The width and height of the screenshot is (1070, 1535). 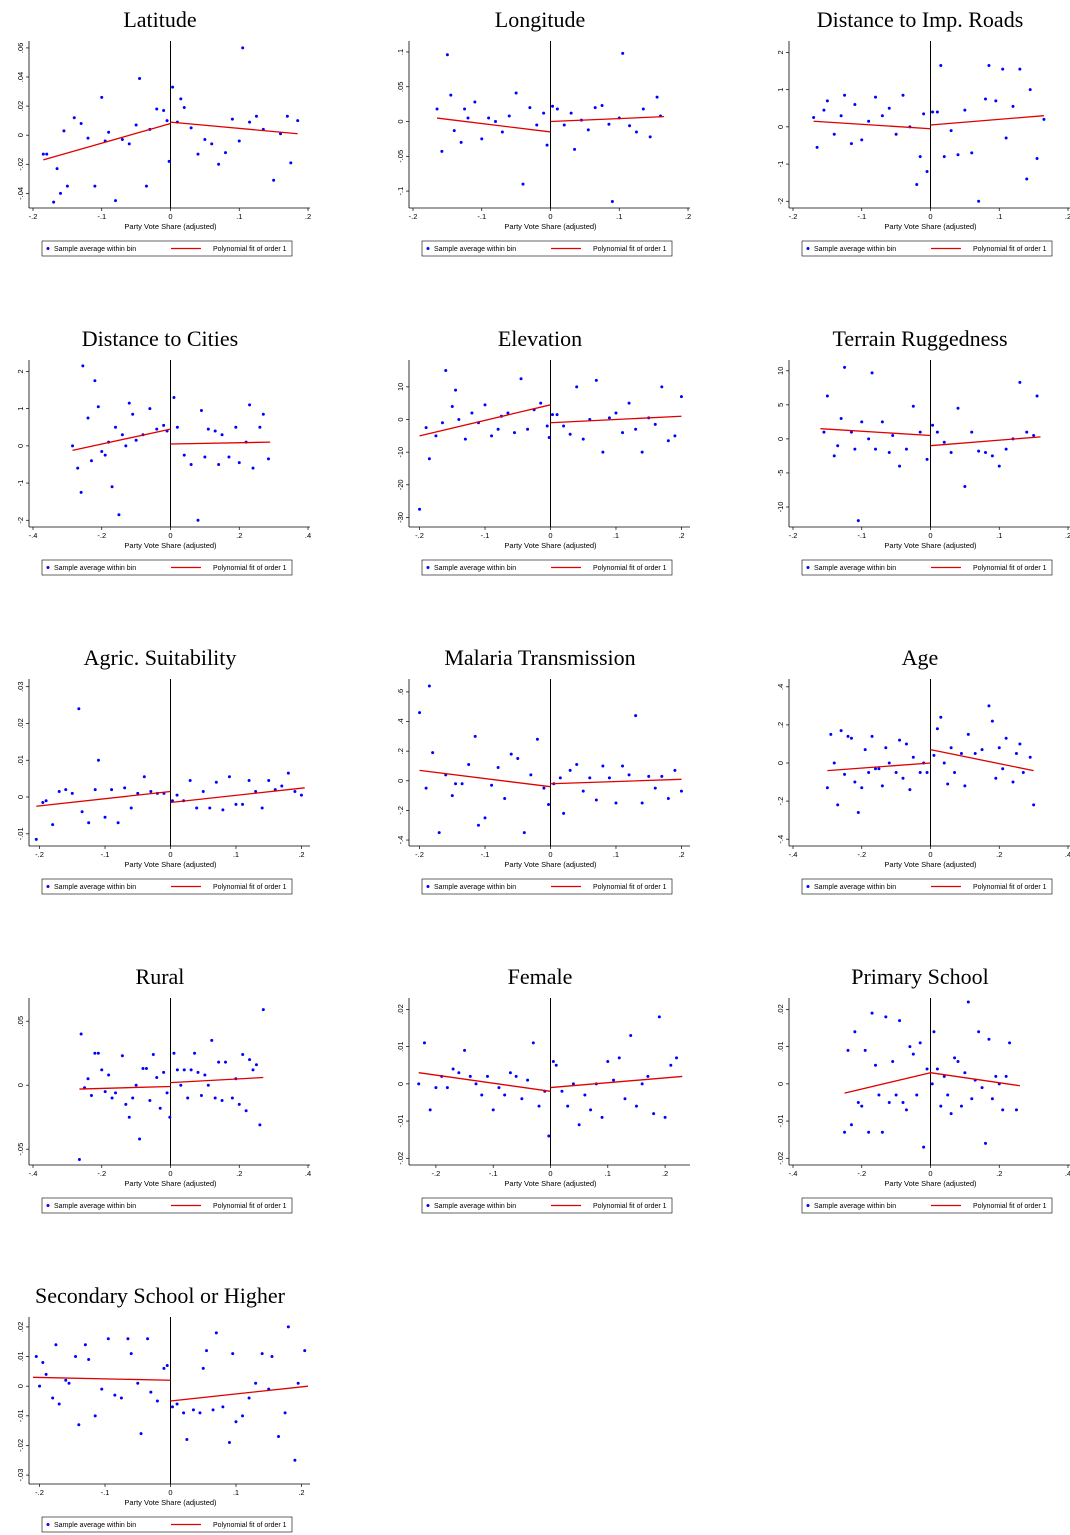 What do you see at coordinates (780, 1046) in the screenshot?
I see `y-tick-label: .01` at bounding box center [780, 1046].